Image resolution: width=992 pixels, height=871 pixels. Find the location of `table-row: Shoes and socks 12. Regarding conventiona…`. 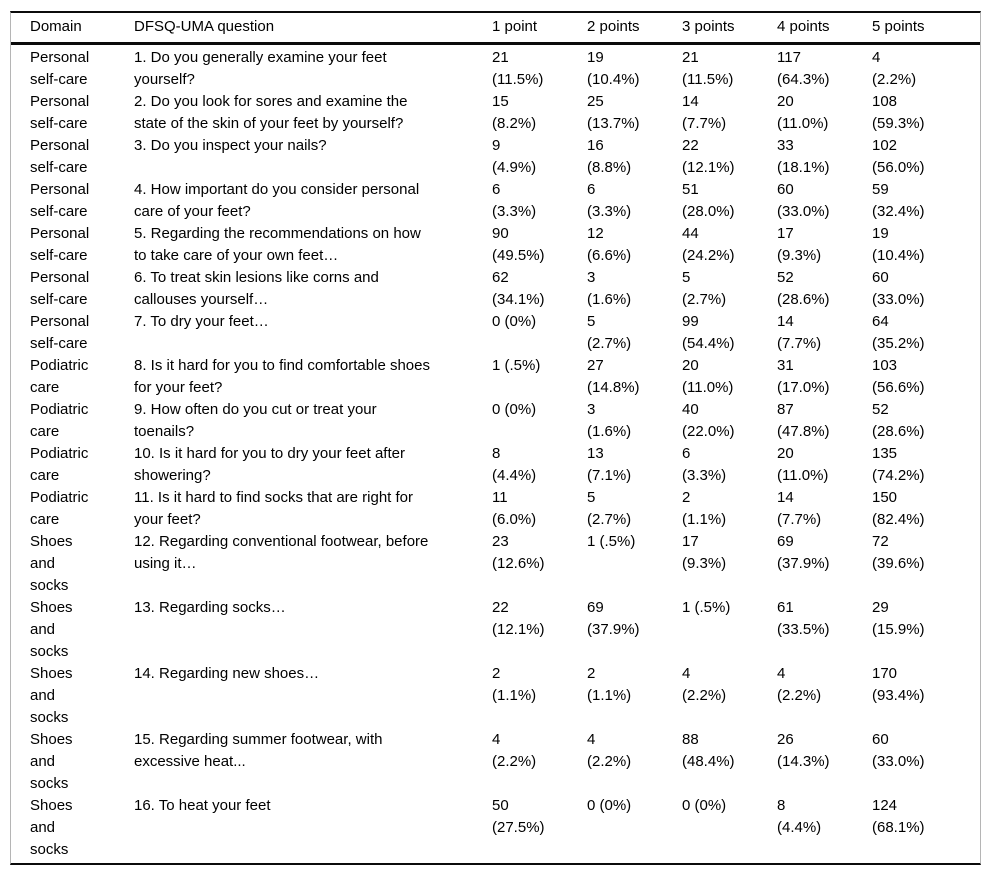

table-row: Shoes and socks 12. Regarding conventiona… is located at coordinates (495, 564).